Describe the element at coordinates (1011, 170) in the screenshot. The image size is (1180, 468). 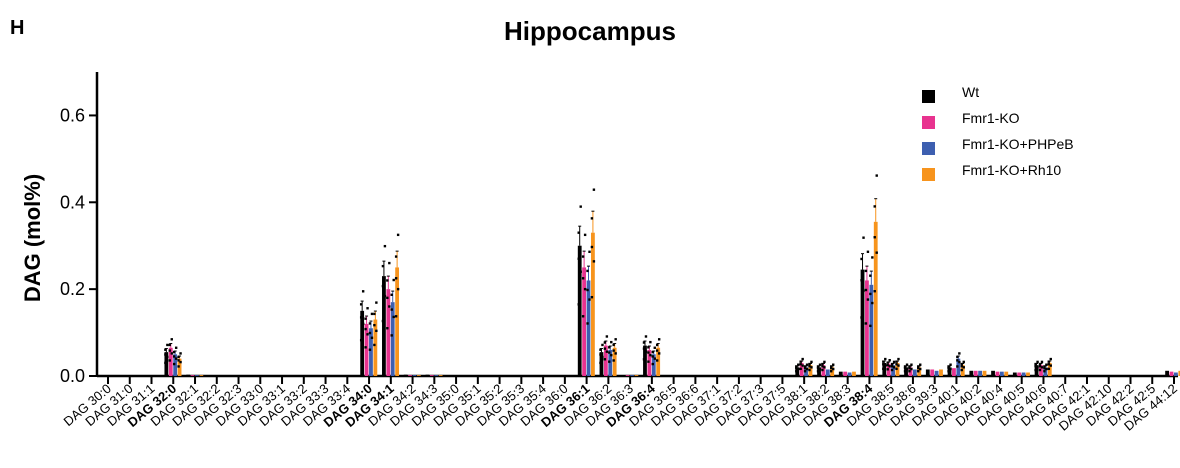
I see `legend-label: Fmr1-KO+Rh10` at that location.